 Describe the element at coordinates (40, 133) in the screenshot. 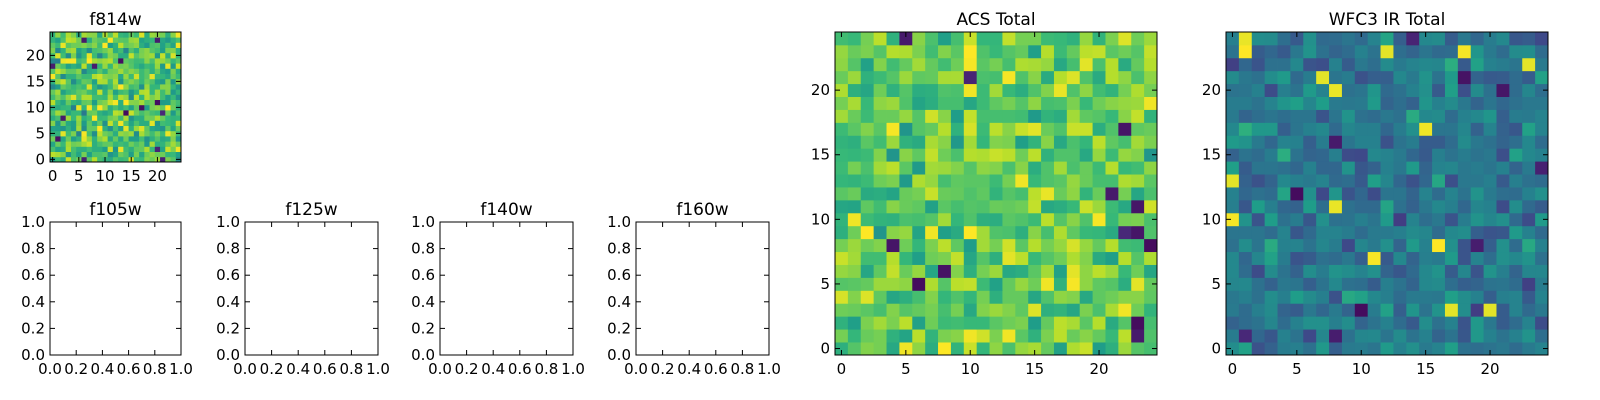

I see `y-tick-label: 5` at that location.